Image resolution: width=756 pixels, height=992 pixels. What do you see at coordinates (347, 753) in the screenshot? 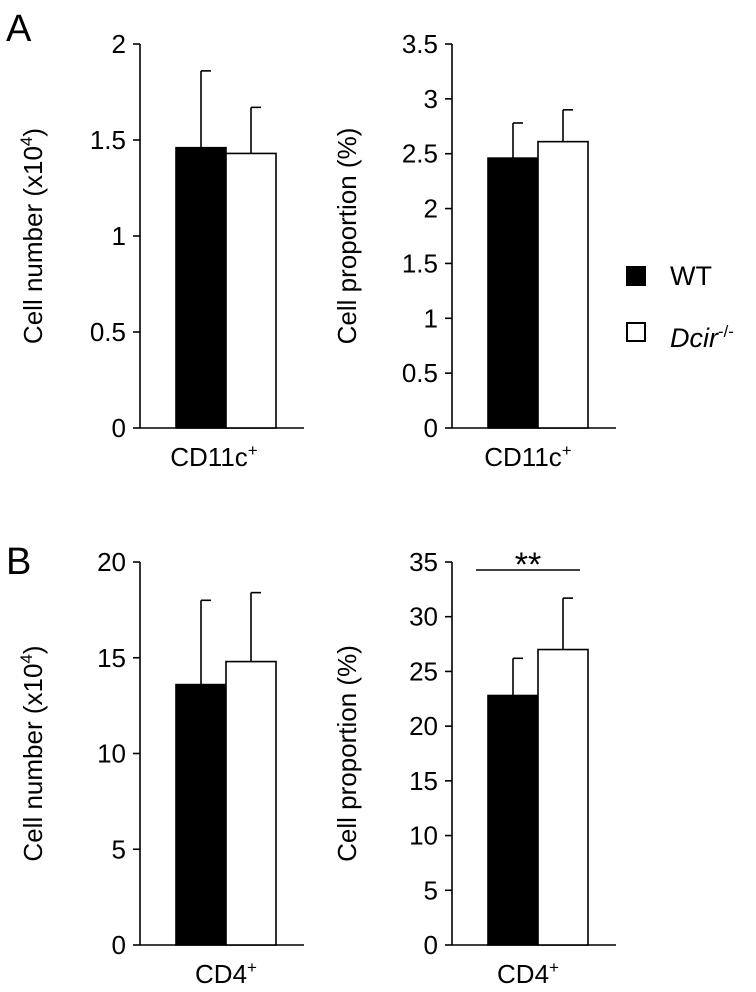
I see `chart-4-y-axis-title: Cell proportion (%)` at bounding box center [347, 753].